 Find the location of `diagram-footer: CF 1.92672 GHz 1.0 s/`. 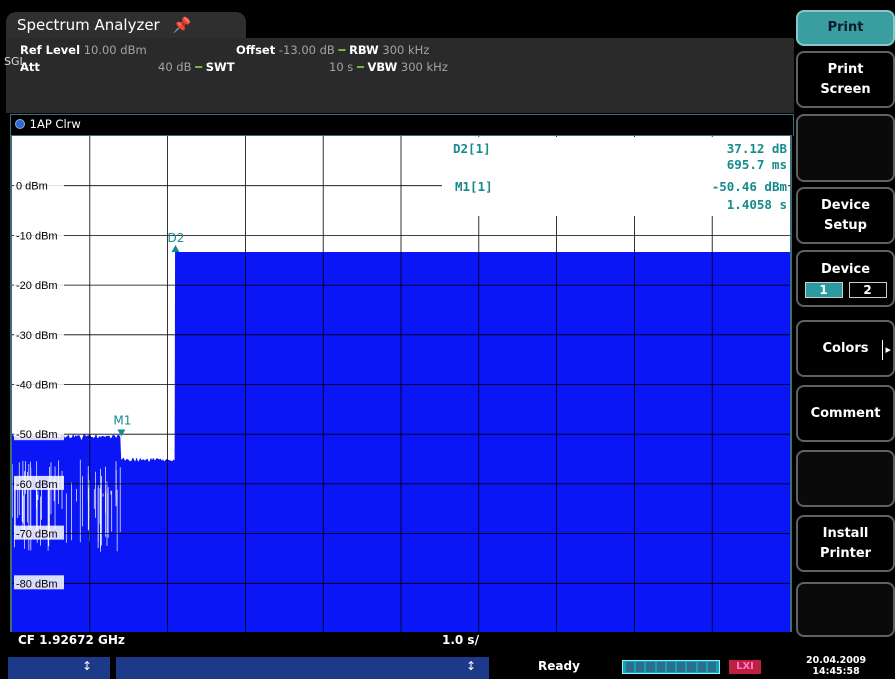

diagram-footer: CF 1.92672 GHz 1.0 s/ is located at coordinates (401, 641).